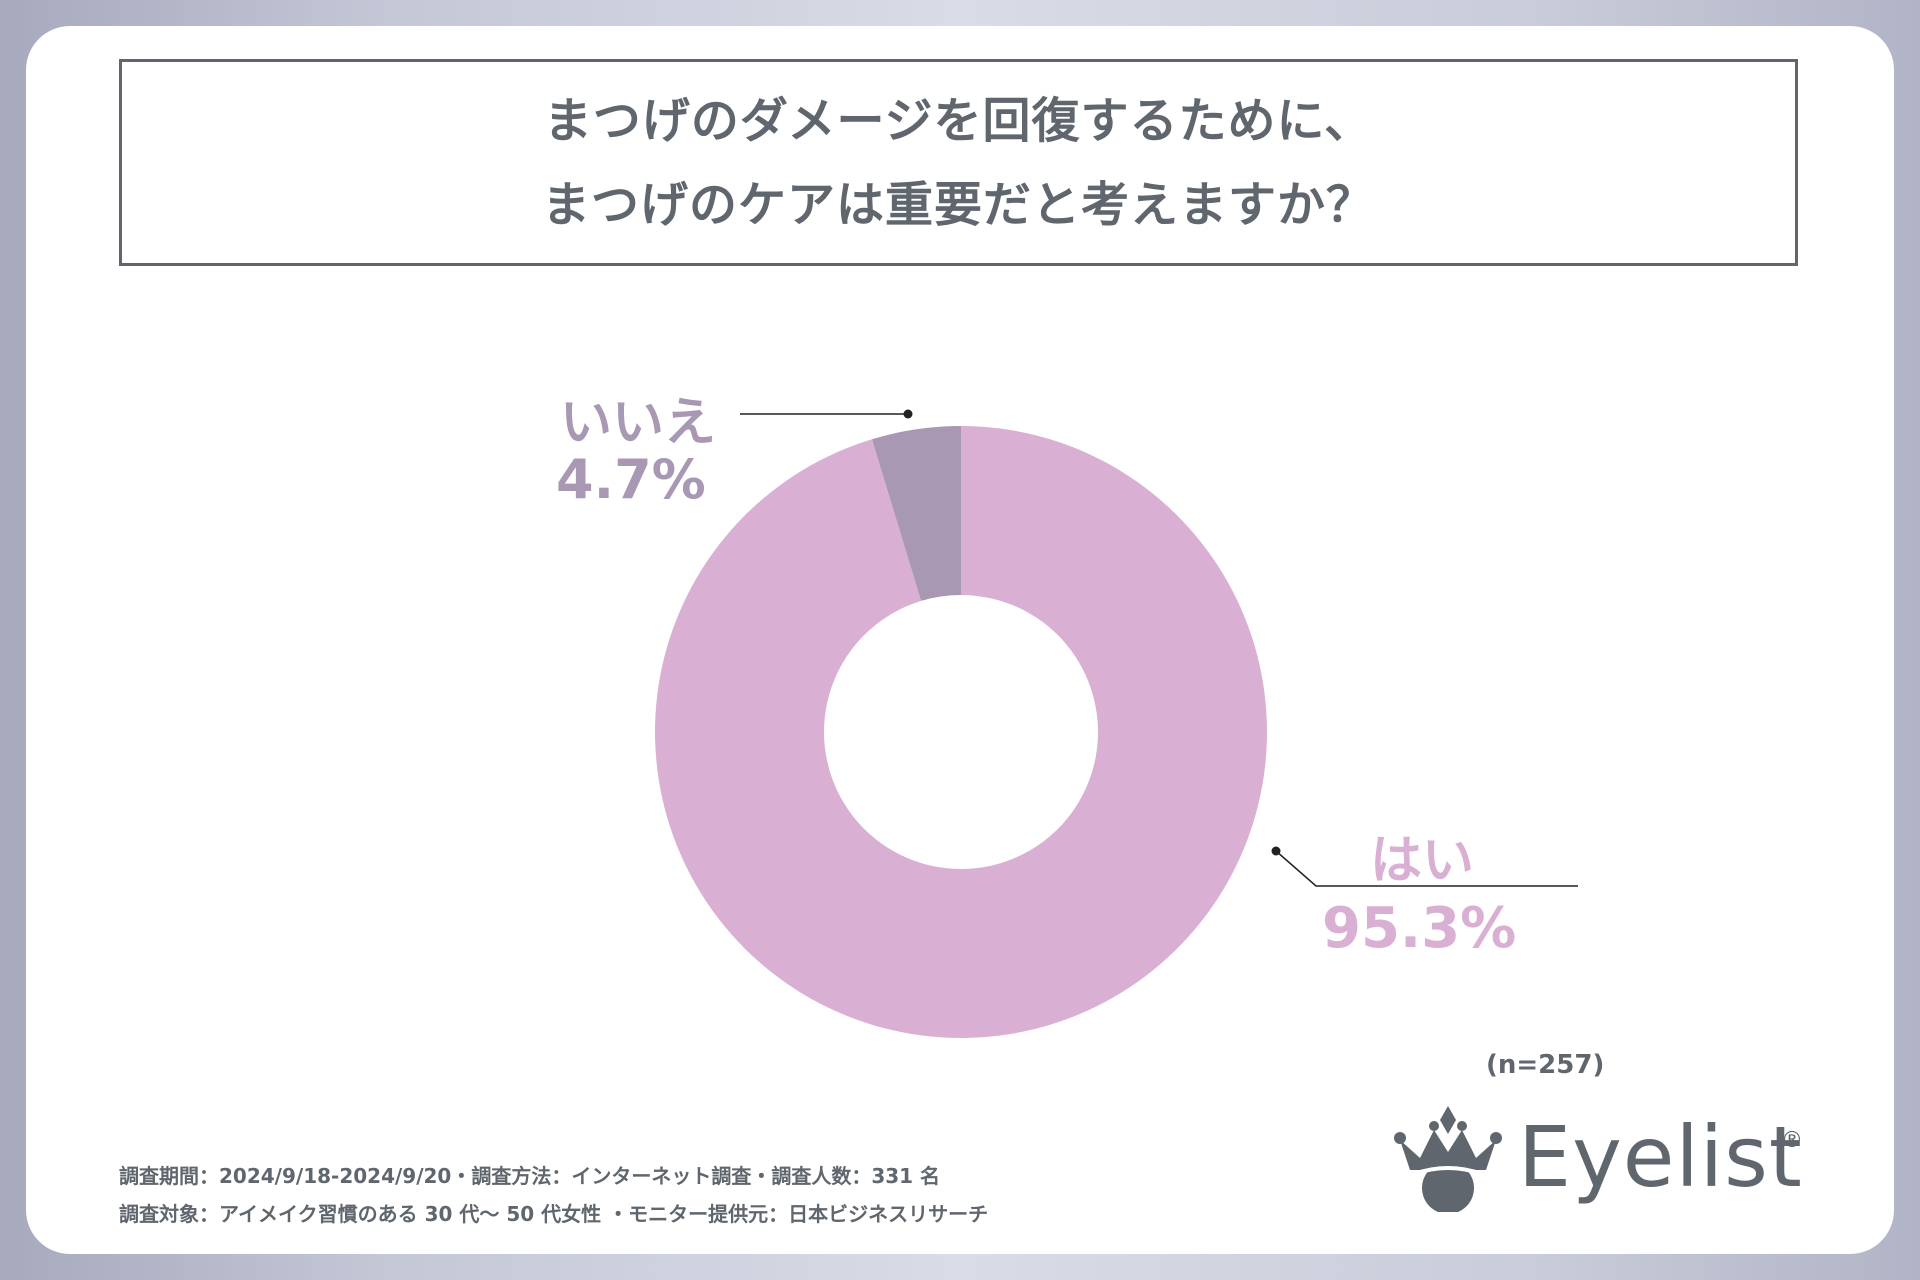 This screenshot has height=1280, width=1920. What do you see at coordinates (916, 513) in the screenshot?
I see `donut-slice-no` at bounding box center [916, 513].